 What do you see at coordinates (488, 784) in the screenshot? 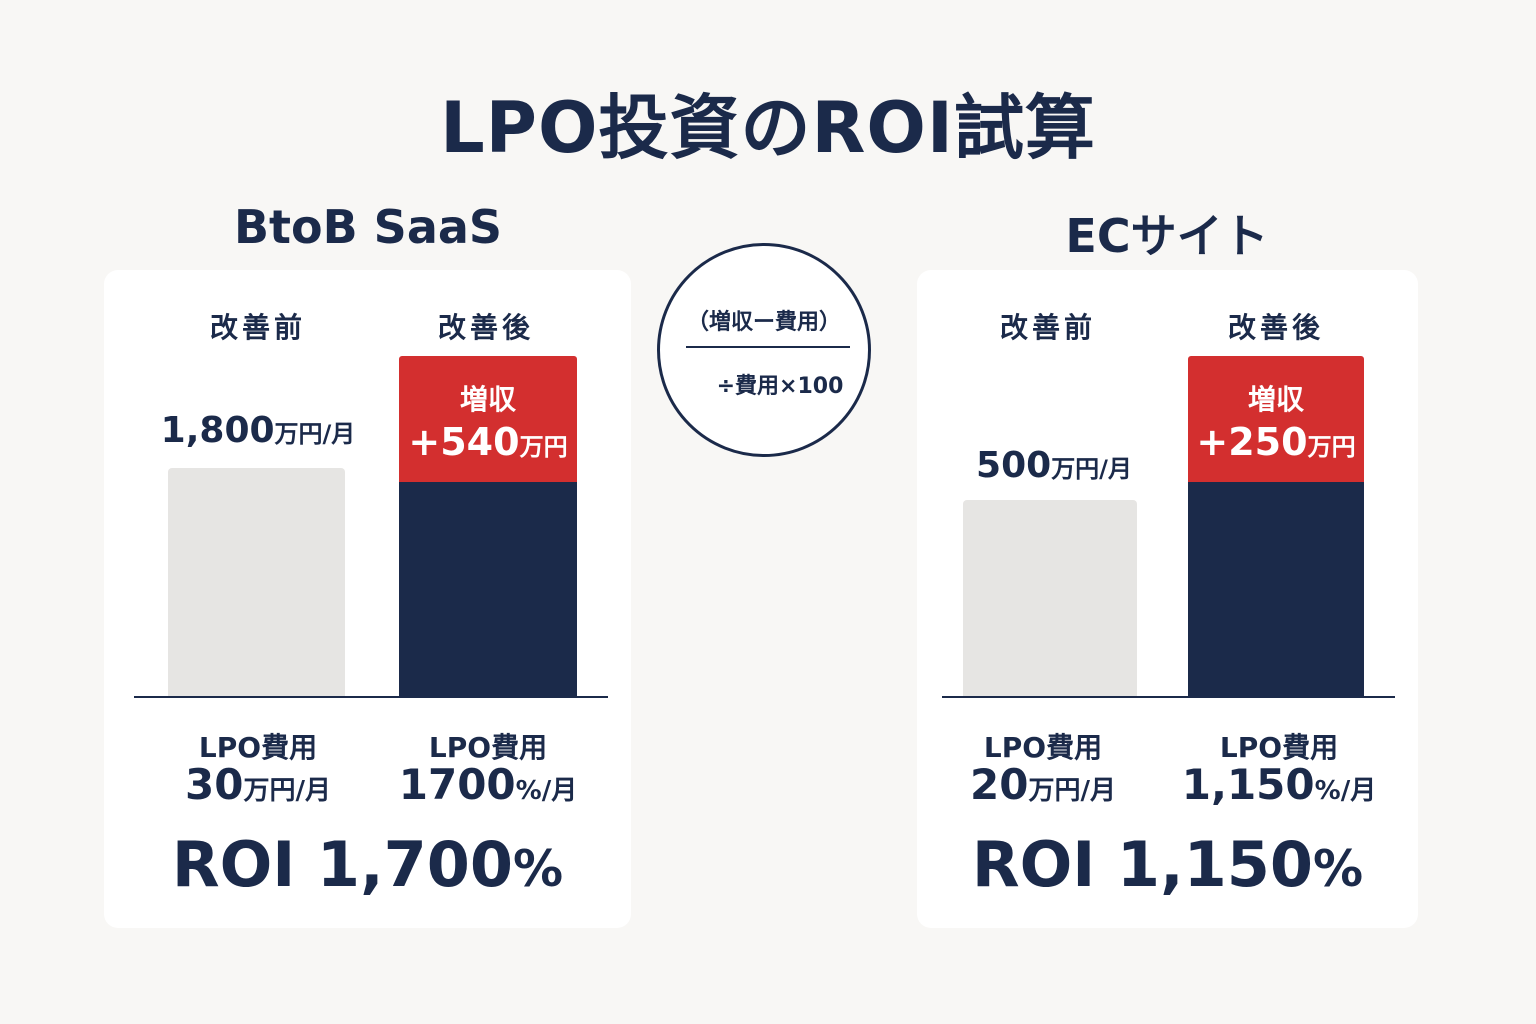
I see `cost-value-after: 1700%/月` at bounding box center [488, 784].